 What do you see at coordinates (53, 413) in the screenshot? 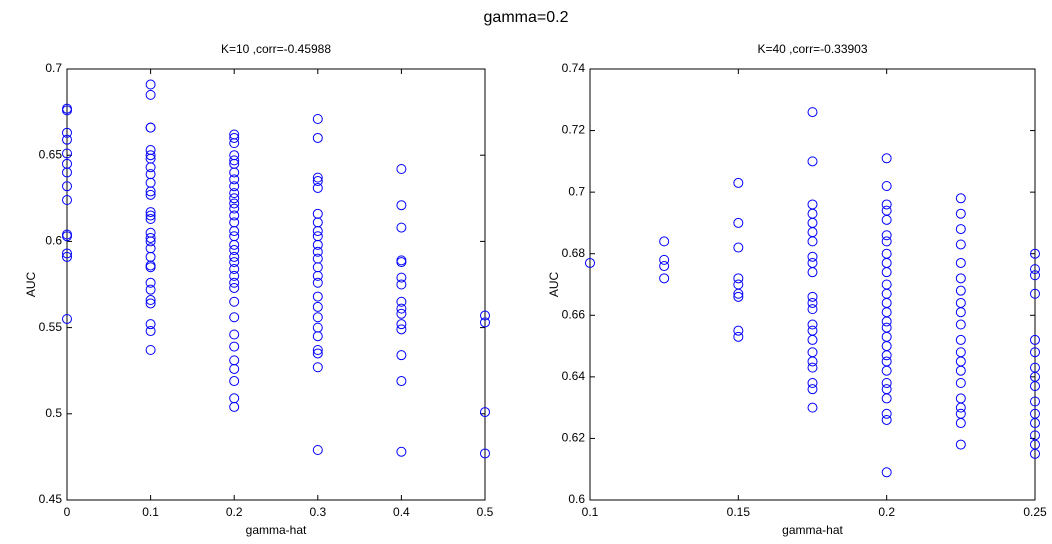
I see `y-tick-label: 0.5` at bounding box center [53, 413].